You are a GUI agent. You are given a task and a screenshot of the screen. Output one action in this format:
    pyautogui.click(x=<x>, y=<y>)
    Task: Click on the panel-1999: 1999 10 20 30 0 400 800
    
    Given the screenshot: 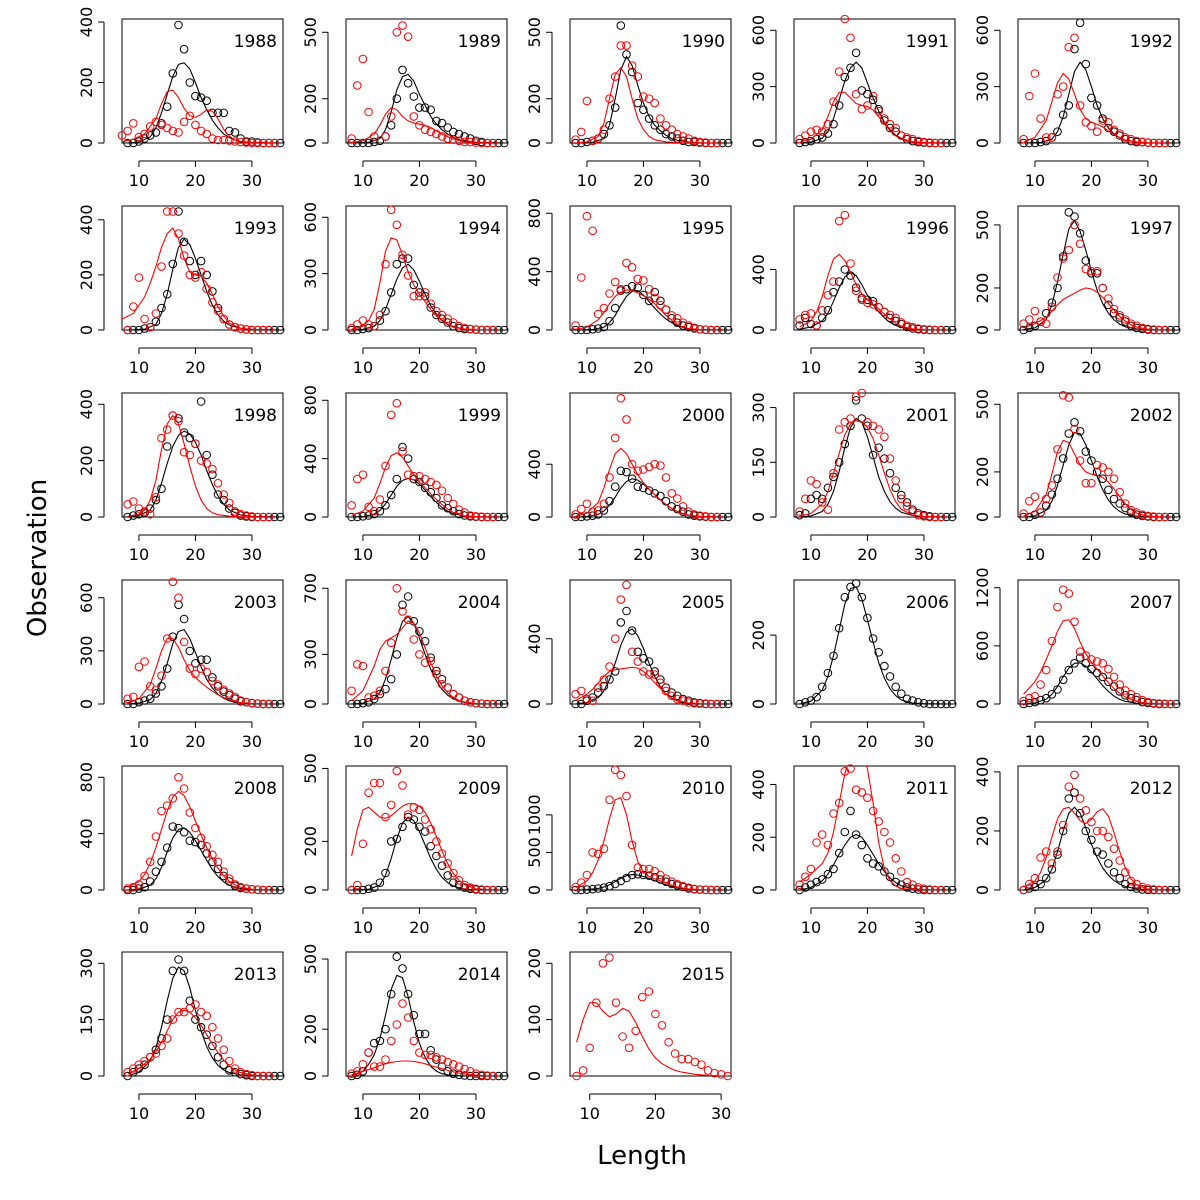 What is the action you would take?
    pyautogui.click(x=405, y=474)
    